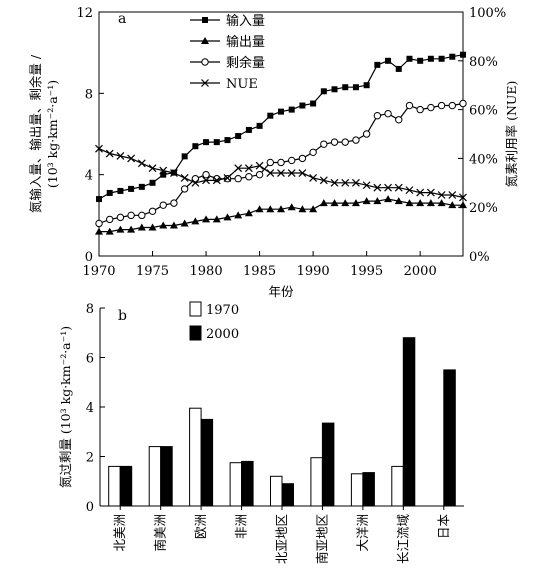 The height and width of the screenshot is (580, 534). What do you see at coordinates (366, 271) in the screenshot?
I see `panel-a-x-tick-label: 1995` at bounding box center [366, 271].